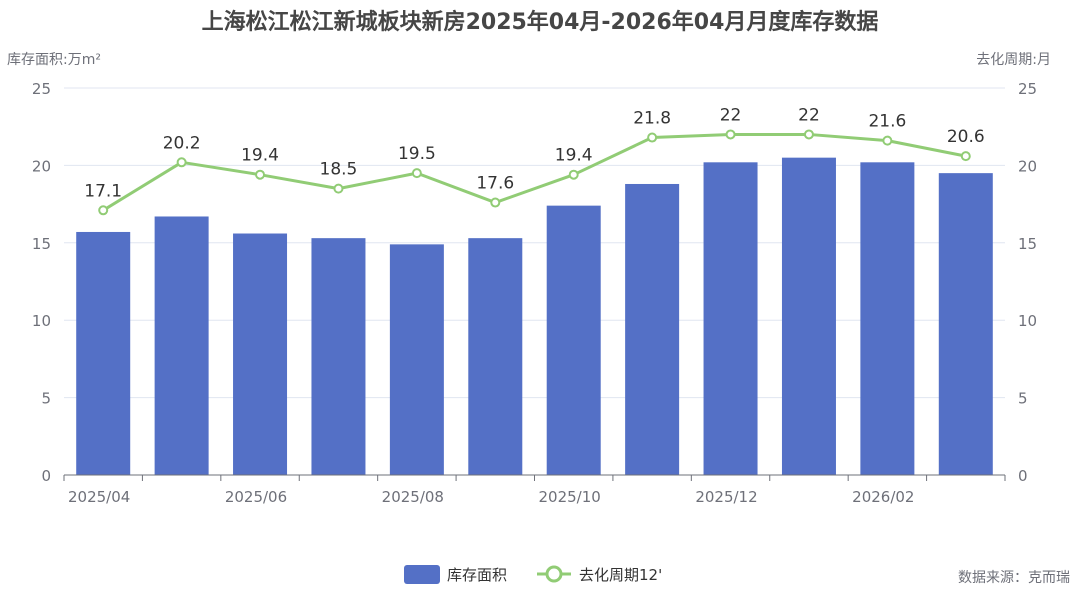 The height and width of the screenshot is (597, 1080). I want to click on right-y-tick-label: 5, so click(1023, 399).